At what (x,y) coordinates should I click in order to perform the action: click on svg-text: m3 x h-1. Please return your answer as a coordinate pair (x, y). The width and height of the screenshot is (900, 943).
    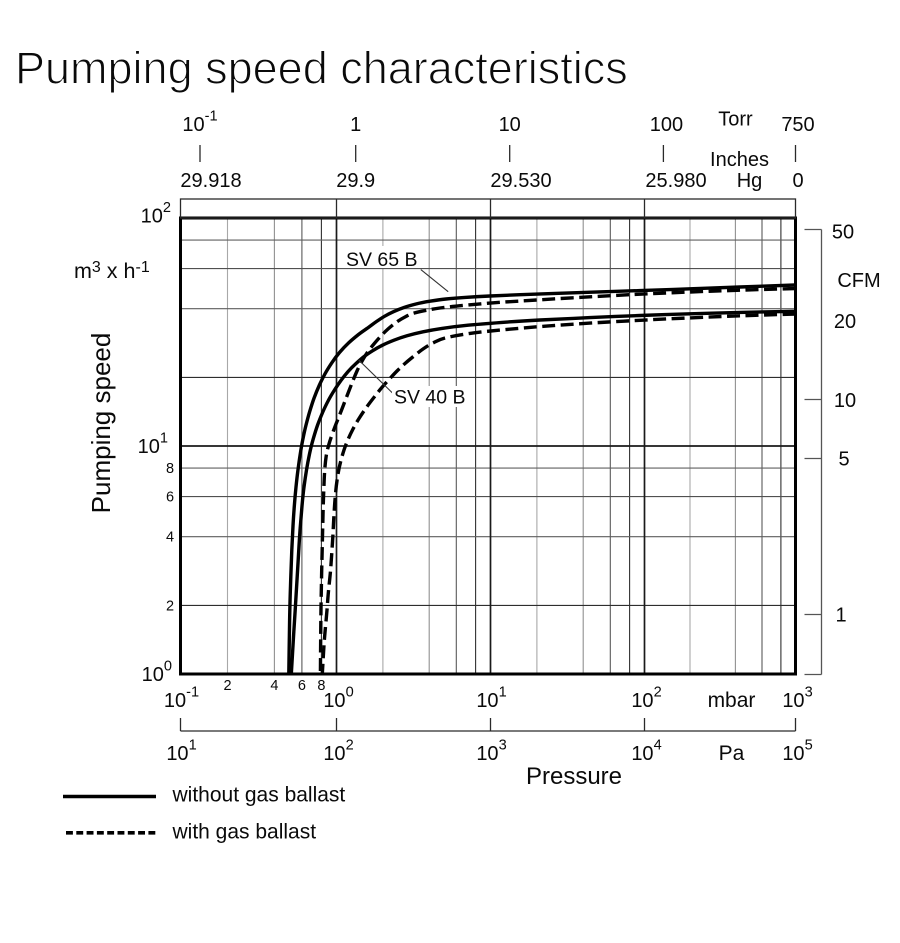
    Looking at the image, I should click on (112, 271).